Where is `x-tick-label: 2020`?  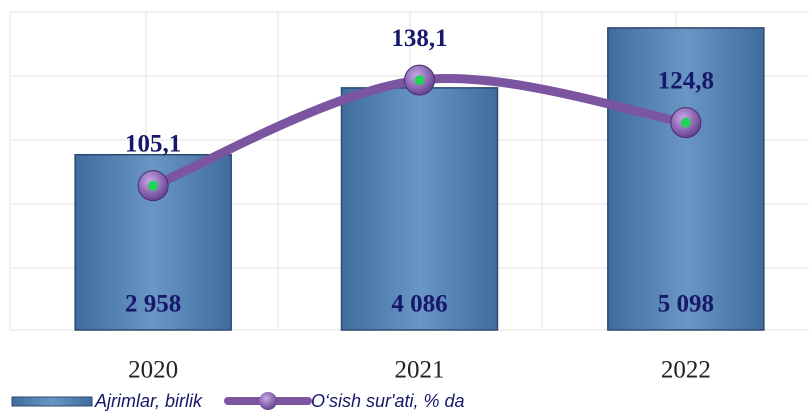 x-tick-label: 2020 is located at coordinates (153, 370).